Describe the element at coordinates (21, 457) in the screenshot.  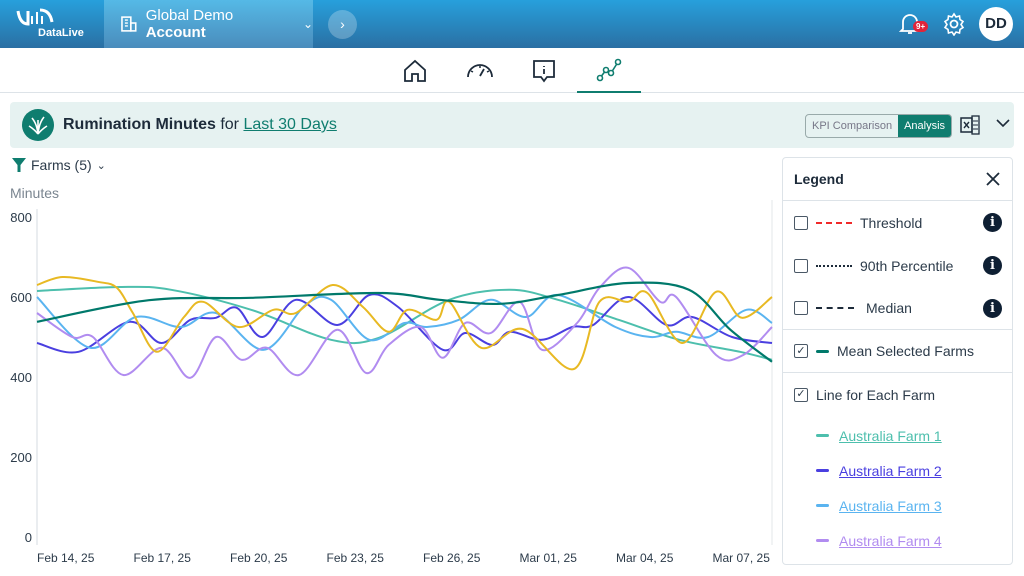
I see `y-tick-label: 200` at that location.